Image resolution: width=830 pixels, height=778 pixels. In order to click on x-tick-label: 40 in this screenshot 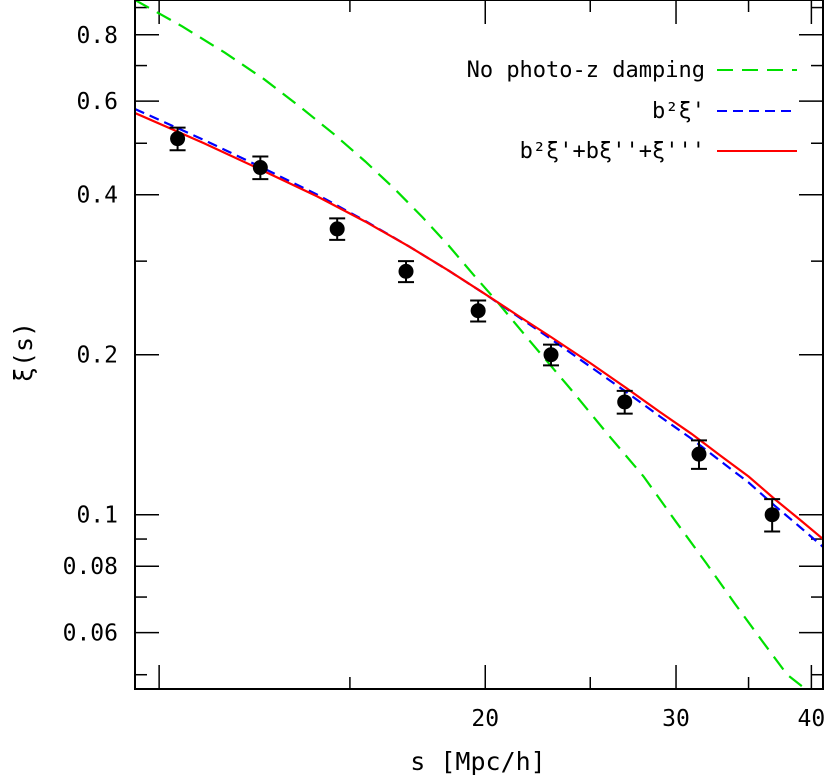, I will do `click(812, 719)`.